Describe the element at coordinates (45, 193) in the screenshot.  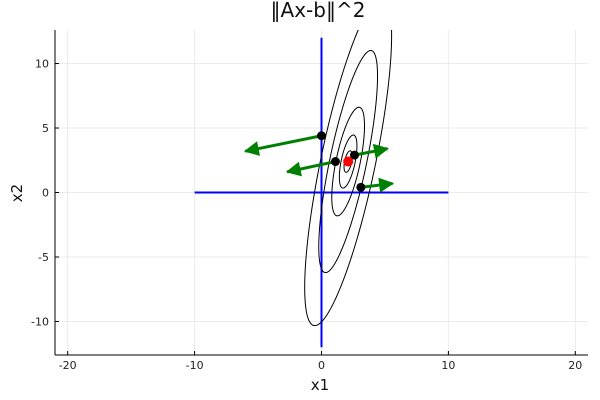
I see `y-tick-label: 0` at that location.